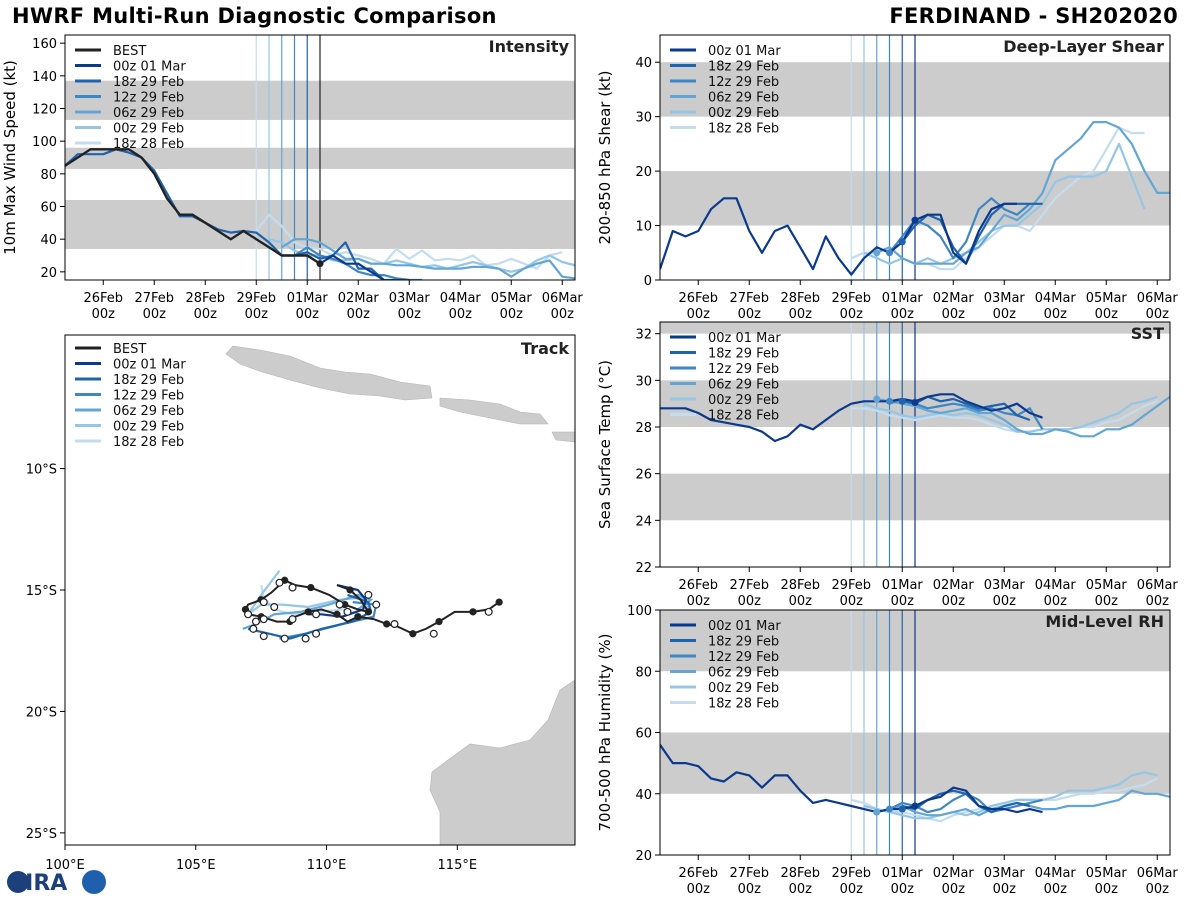 This screenshot has height=900, width=1200. What do you see at coordinates (744, 338) in the screenshot?
I see `sst-legend-label: 00z 01 Mar` at bounding box center [744, 338].